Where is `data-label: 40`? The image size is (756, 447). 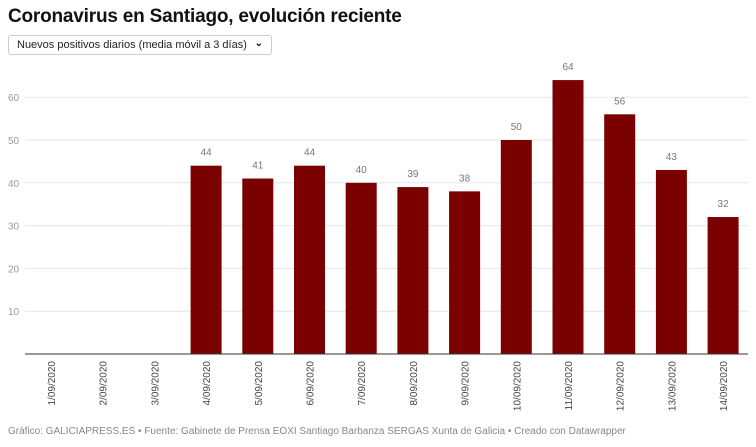
data-label: 40 is located at coordinates (362, 170).